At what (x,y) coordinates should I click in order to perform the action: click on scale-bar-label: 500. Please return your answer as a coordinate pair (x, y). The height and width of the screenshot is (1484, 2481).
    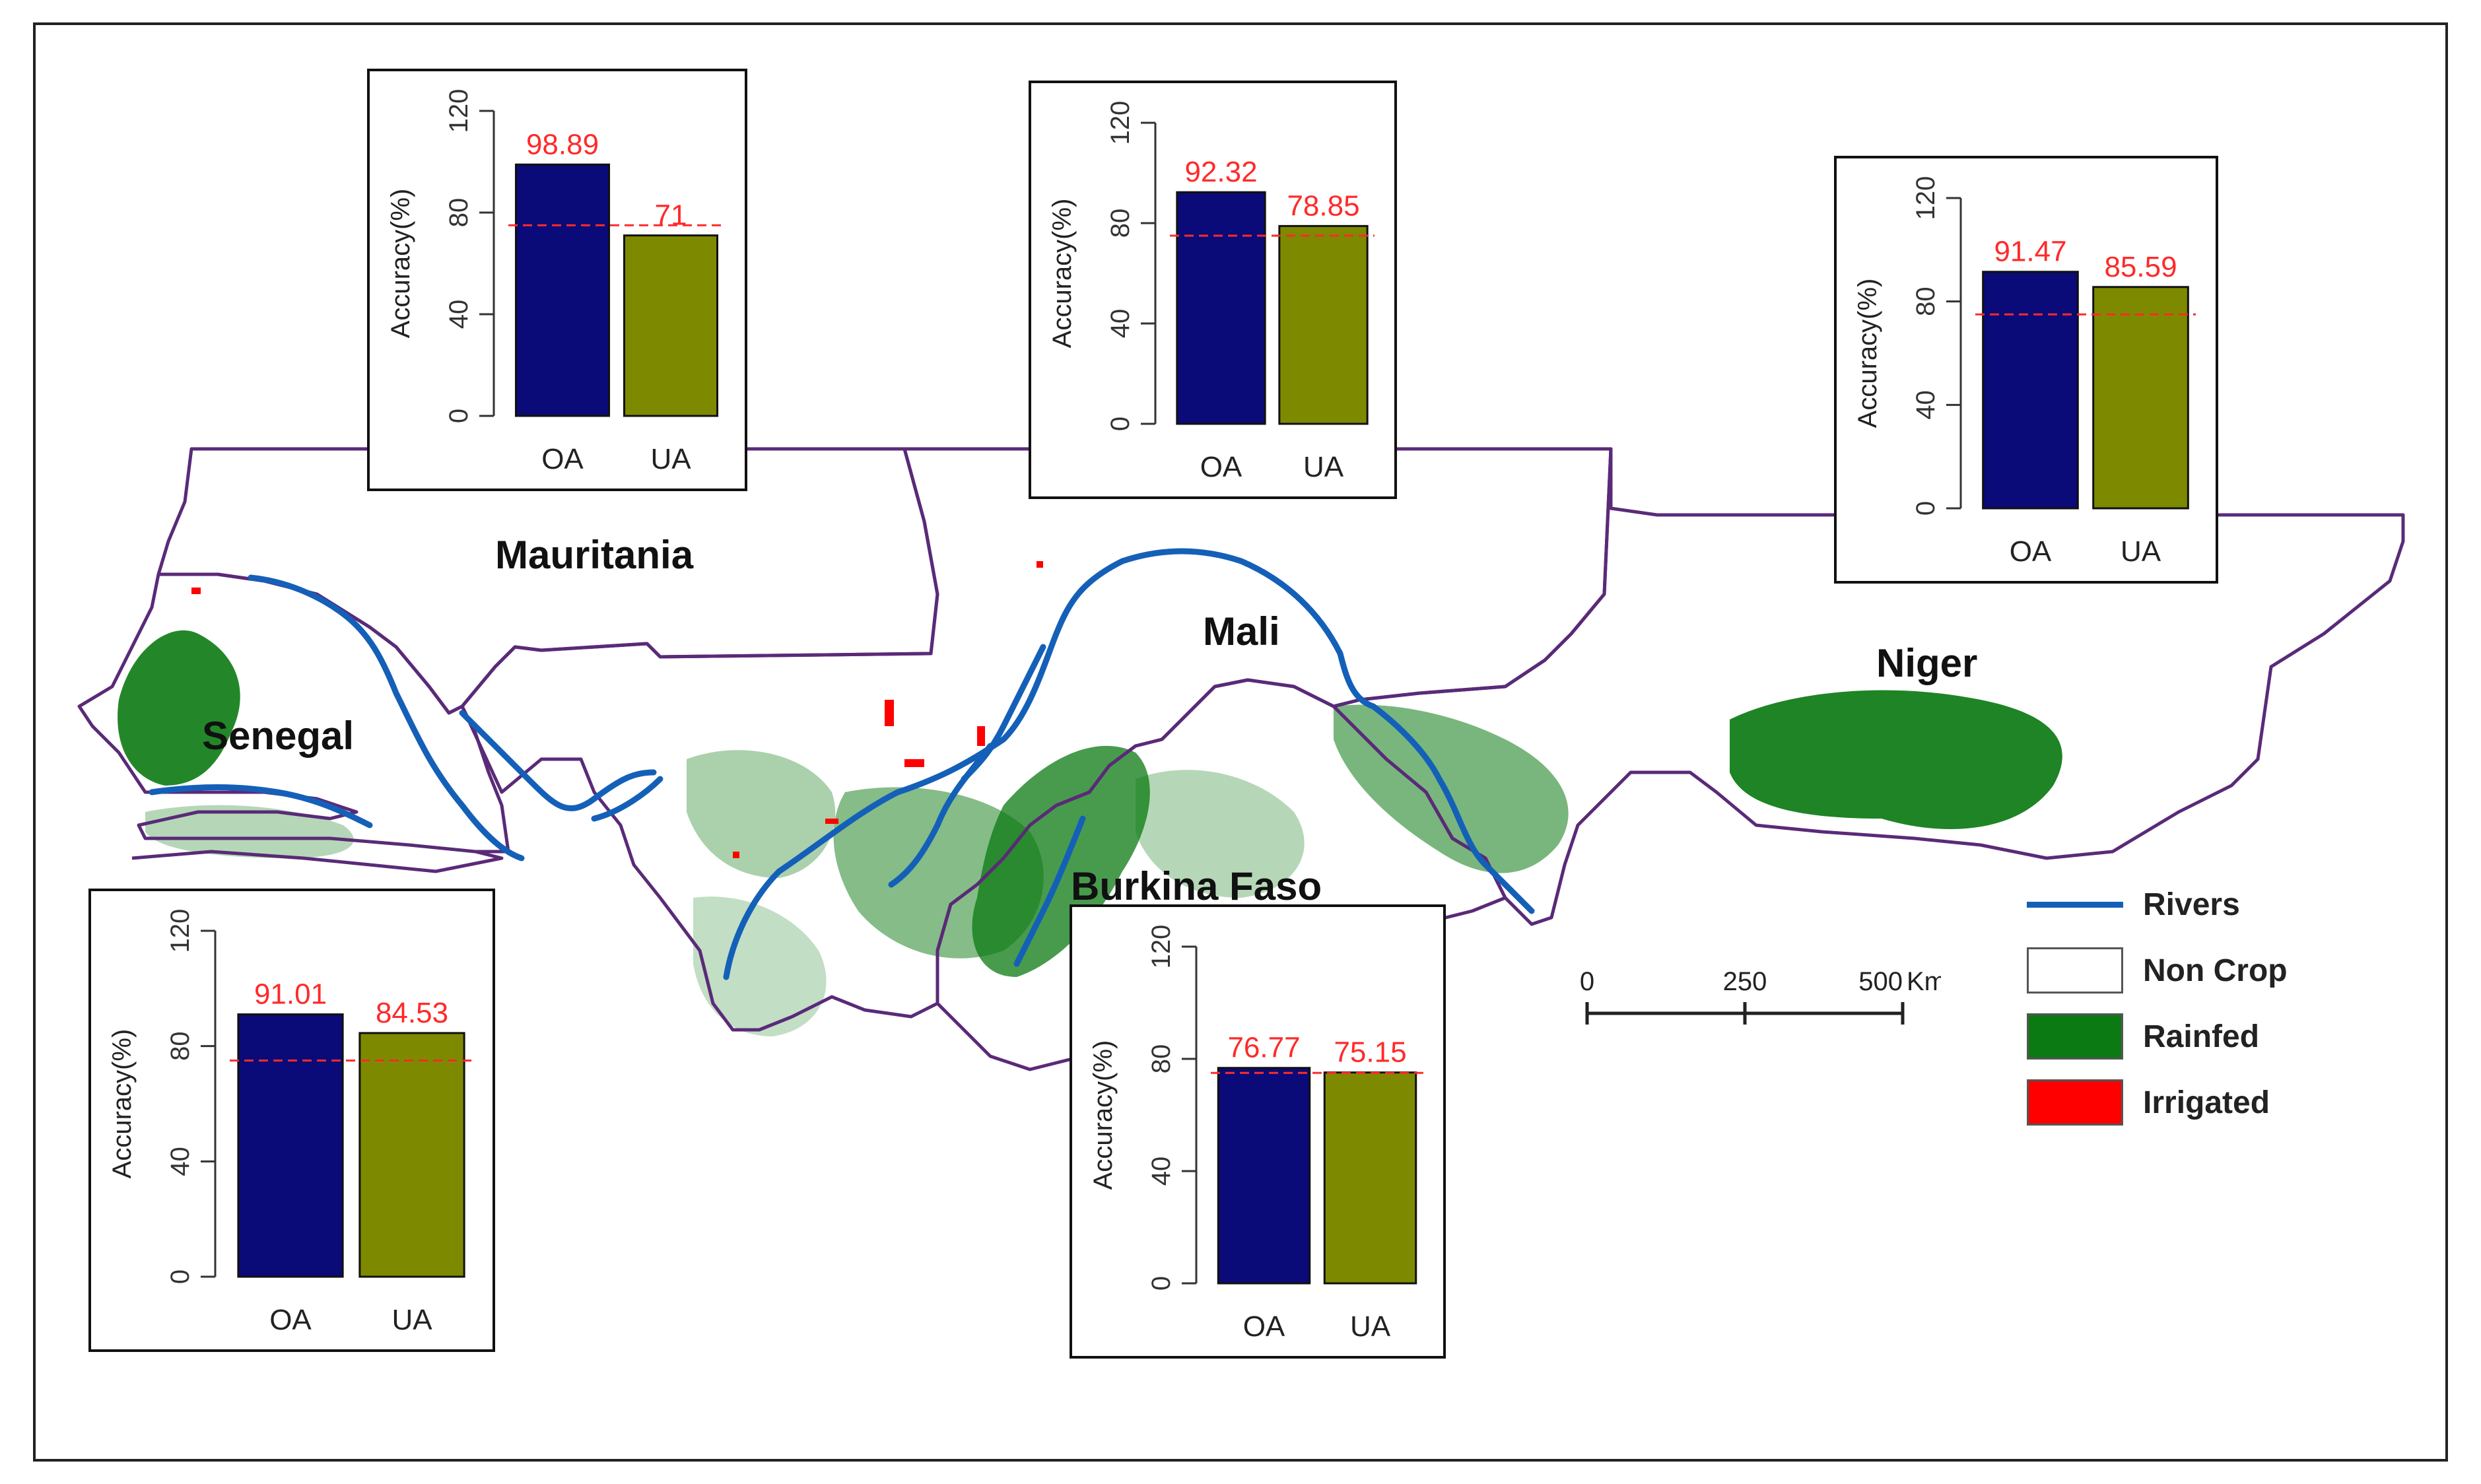
    Looking at the image, I should click on (1880, 981).